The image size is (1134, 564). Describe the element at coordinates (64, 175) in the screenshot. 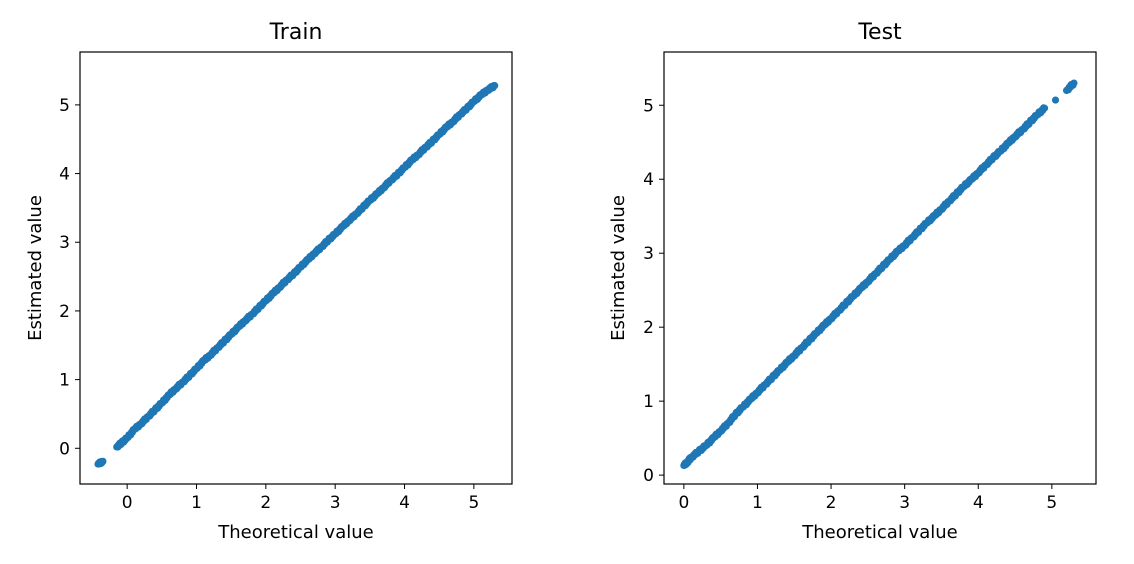

I see `train-y-tick-label: 4` at that location.